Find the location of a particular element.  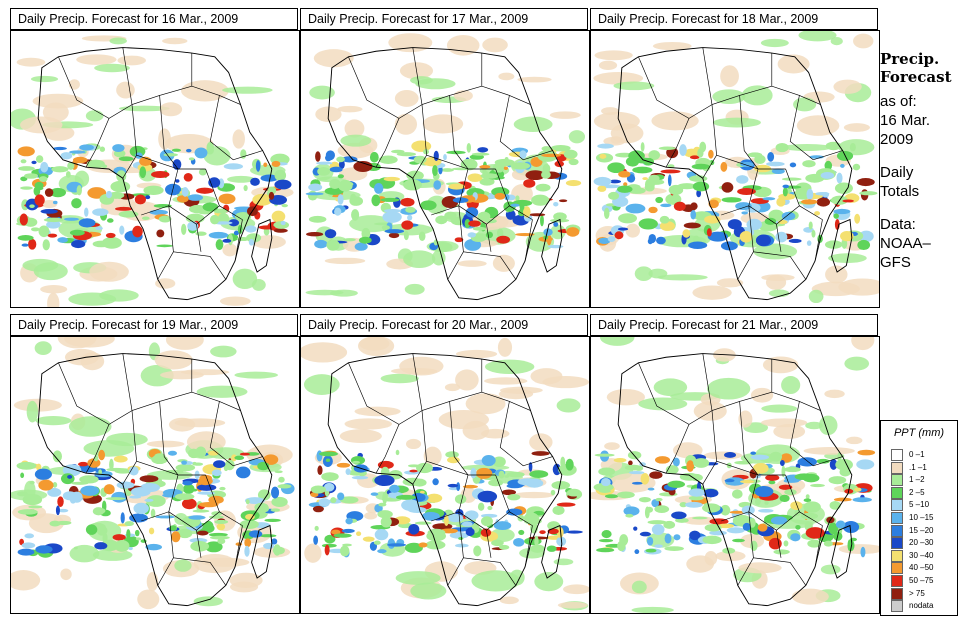

data-source-2: GFS is located at coordinates (895, 262).